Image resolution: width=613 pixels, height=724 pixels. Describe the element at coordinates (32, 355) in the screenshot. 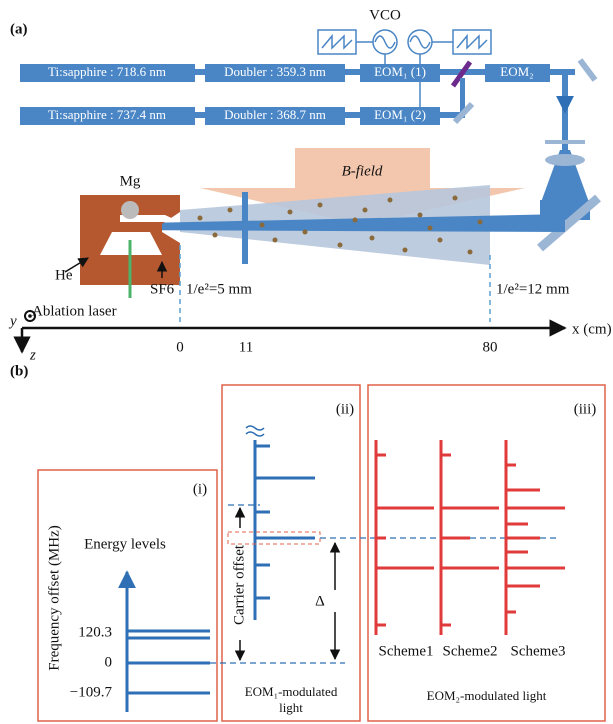

I see `z-axis-label: z` at that location.